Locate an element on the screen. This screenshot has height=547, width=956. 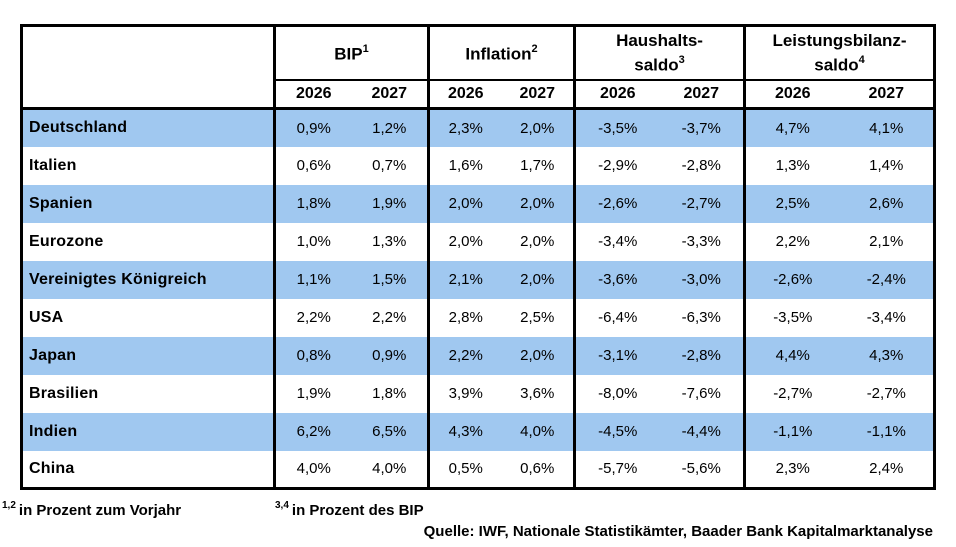
value-cell: 6,5% is located at coordinates (390, 431).